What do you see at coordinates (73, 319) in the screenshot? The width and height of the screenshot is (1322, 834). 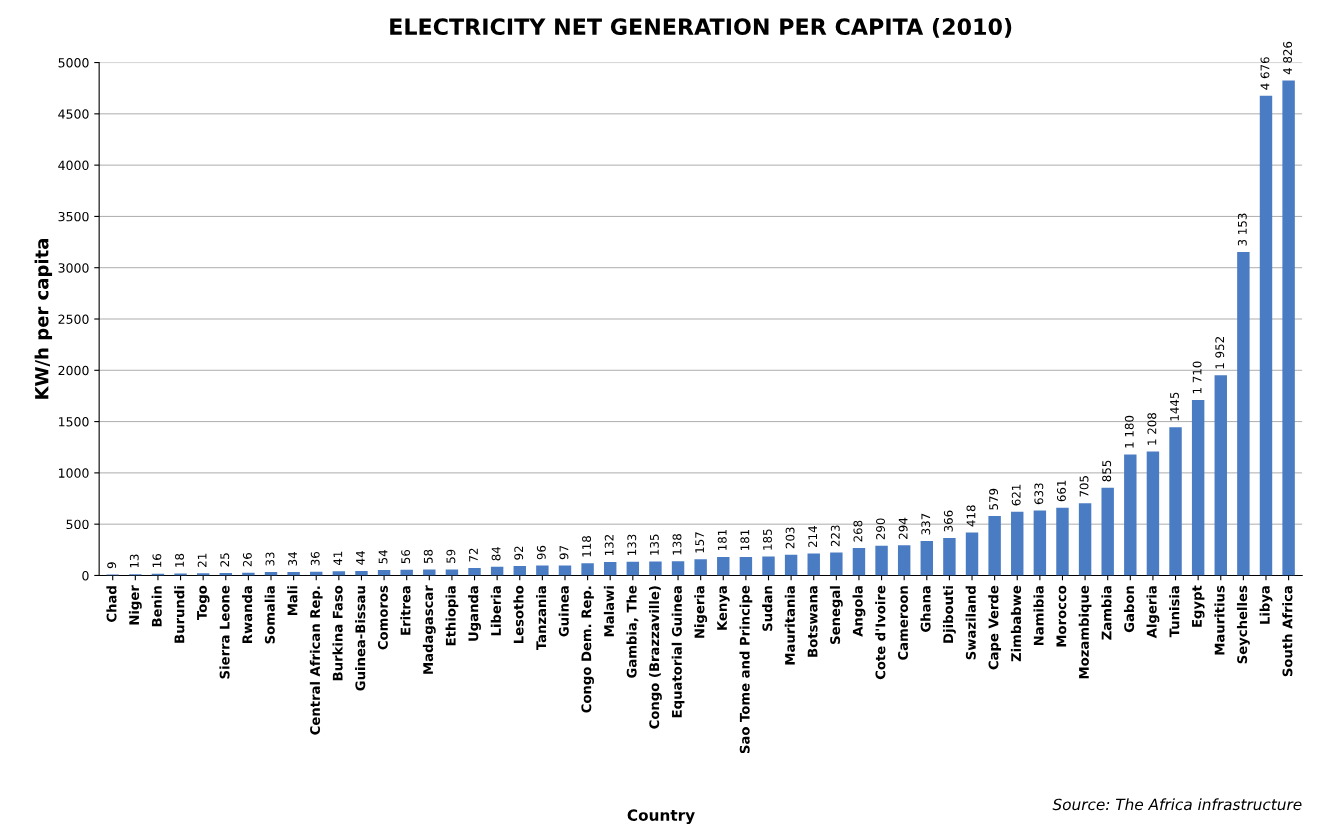 I see `y-tick-label: 2500` at bounding box center [73, 319].